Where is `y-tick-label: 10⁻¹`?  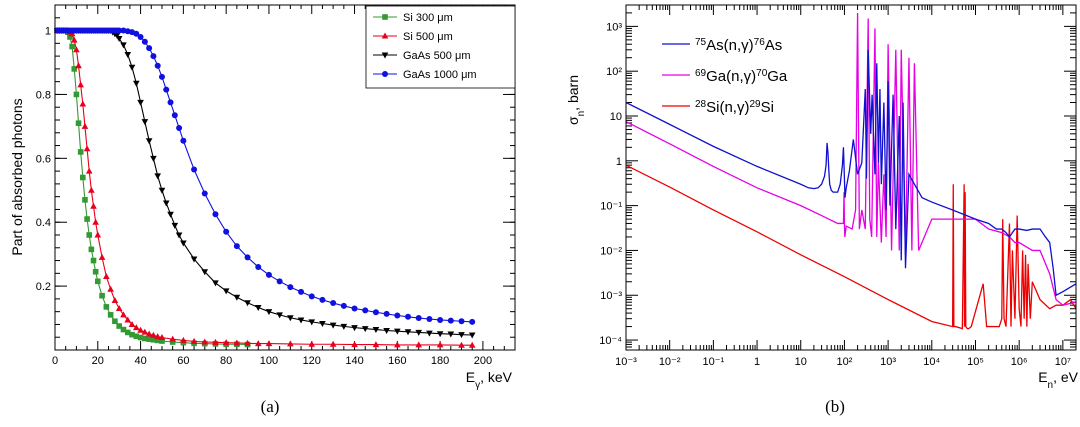
y-tick-label: 10⁻¹ is located at coordinates (611, 207).